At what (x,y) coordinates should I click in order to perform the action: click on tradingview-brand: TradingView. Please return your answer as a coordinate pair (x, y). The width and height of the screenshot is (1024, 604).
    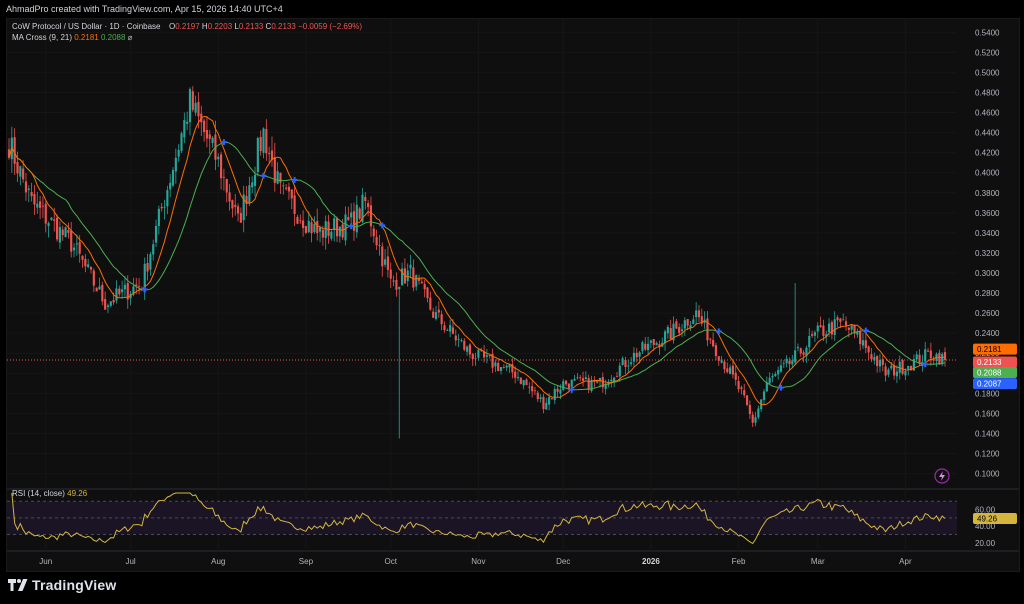
    Looking at the image, I should click on (74, 585).